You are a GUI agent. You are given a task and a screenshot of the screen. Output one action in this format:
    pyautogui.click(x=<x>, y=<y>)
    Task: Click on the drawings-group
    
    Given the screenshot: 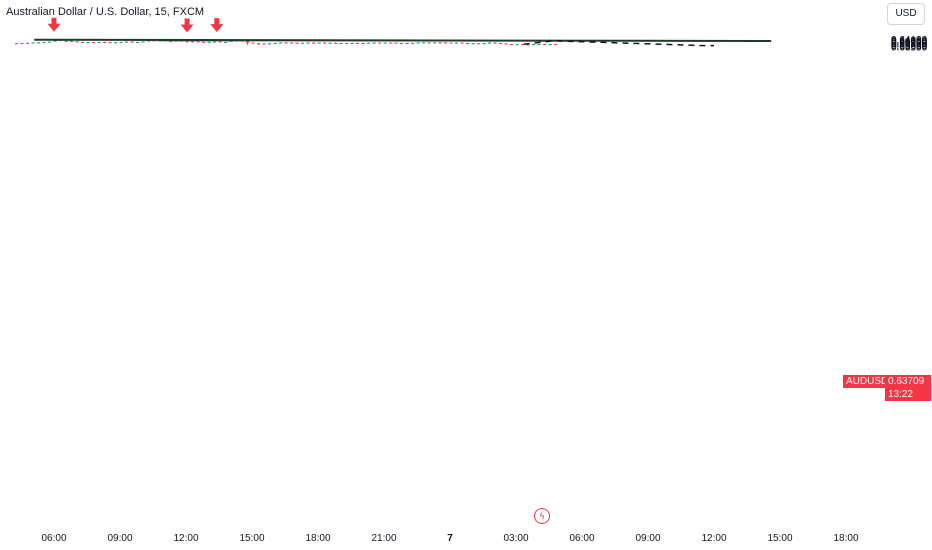 What is the action you would take?
    pyautogui.click(x=403, y=32)
    